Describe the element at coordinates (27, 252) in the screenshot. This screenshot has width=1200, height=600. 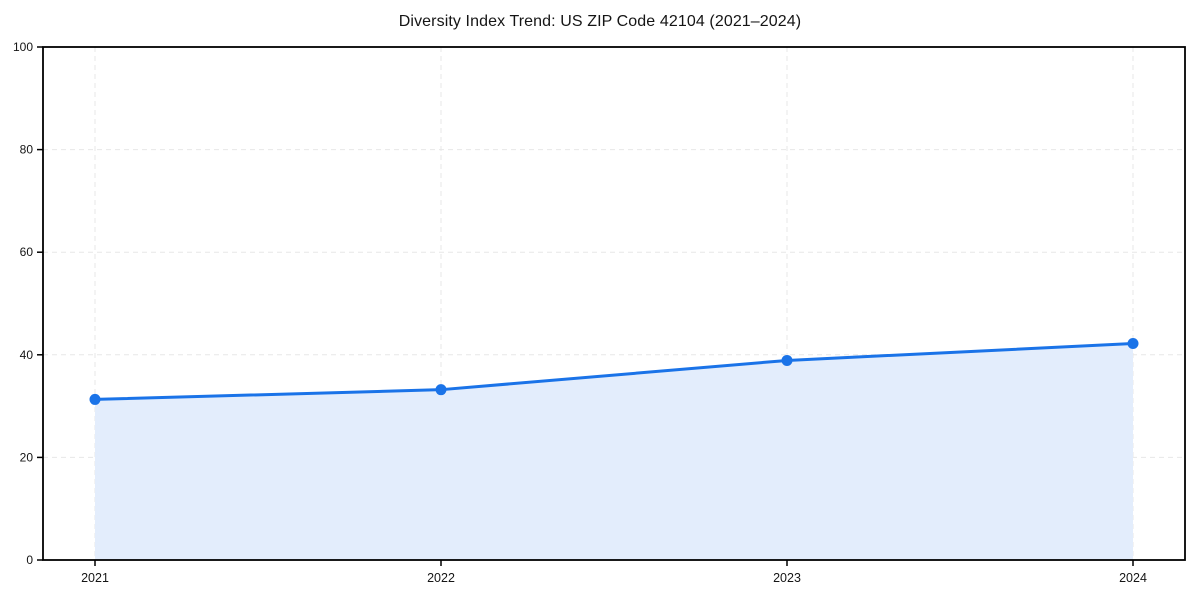
I see `y-tick-label: 60` at that location.